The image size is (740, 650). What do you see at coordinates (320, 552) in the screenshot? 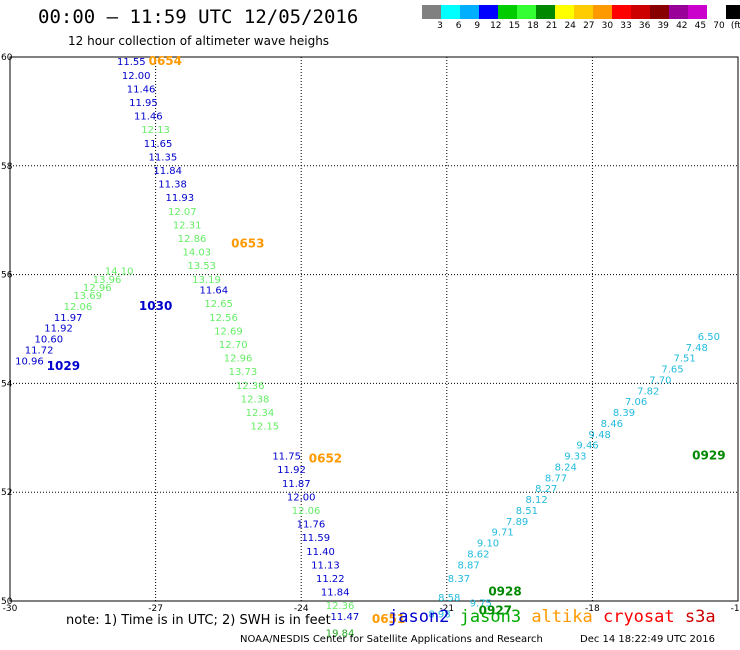
I see `swh-point-jason2: 11.40` at bounding box center [320, 552].